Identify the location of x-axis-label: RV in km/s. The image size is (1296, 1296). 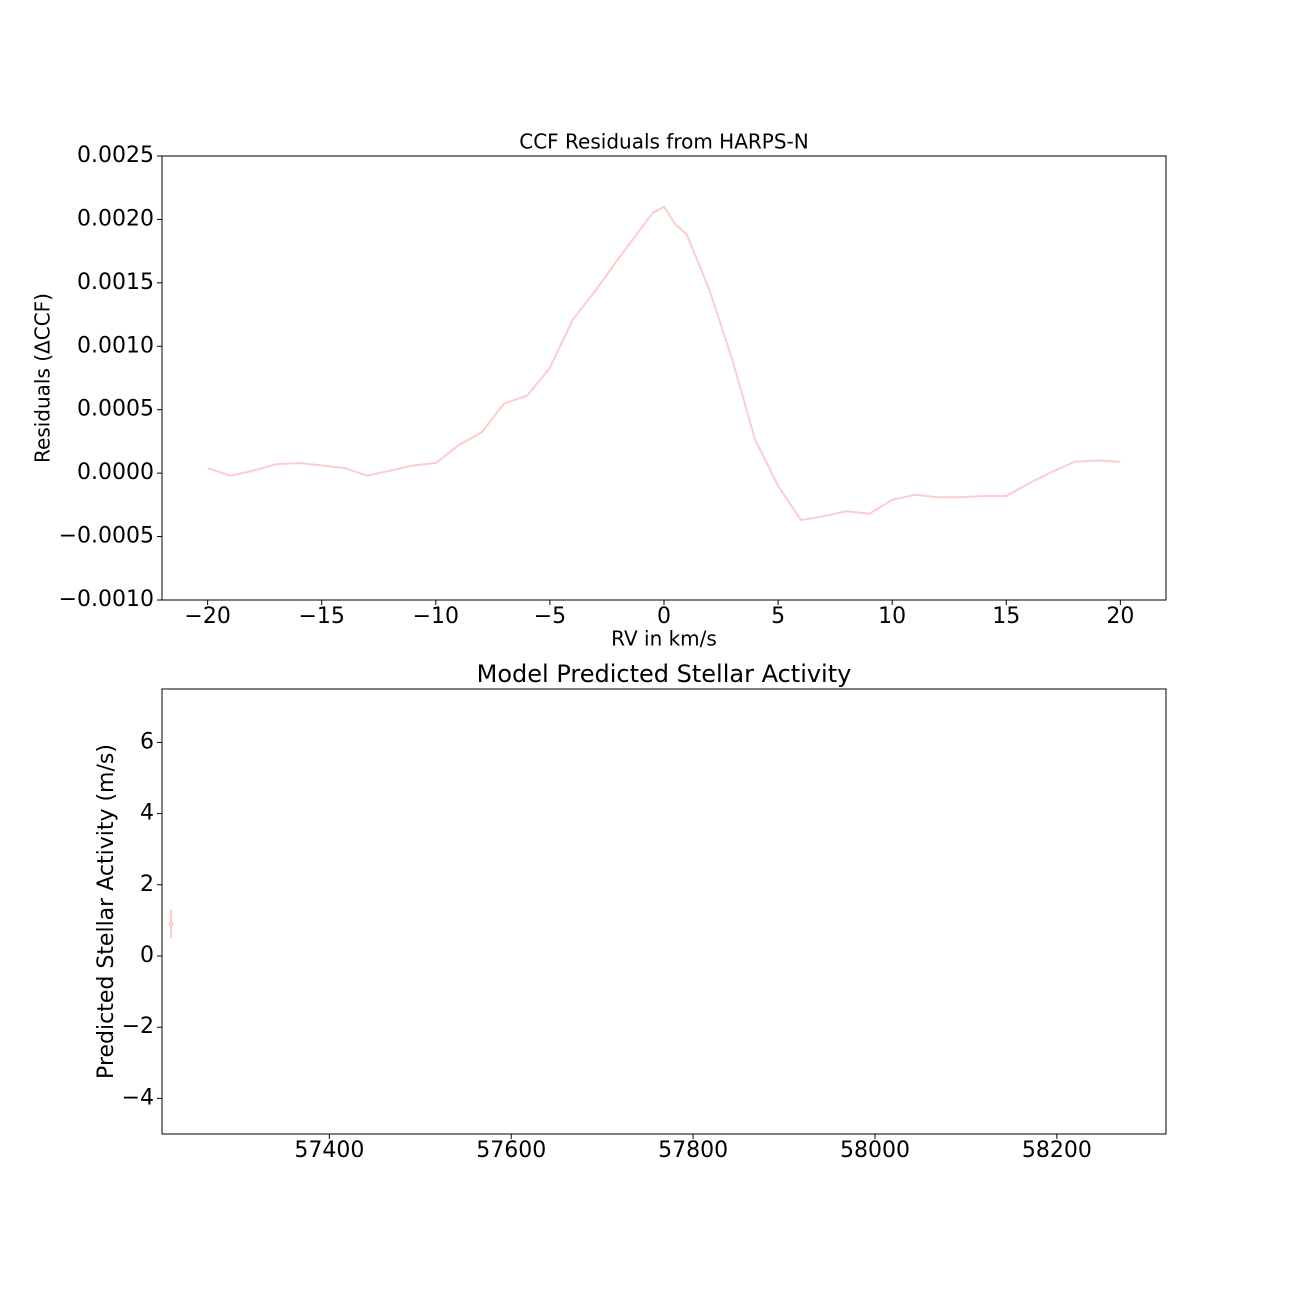
(664, 639).